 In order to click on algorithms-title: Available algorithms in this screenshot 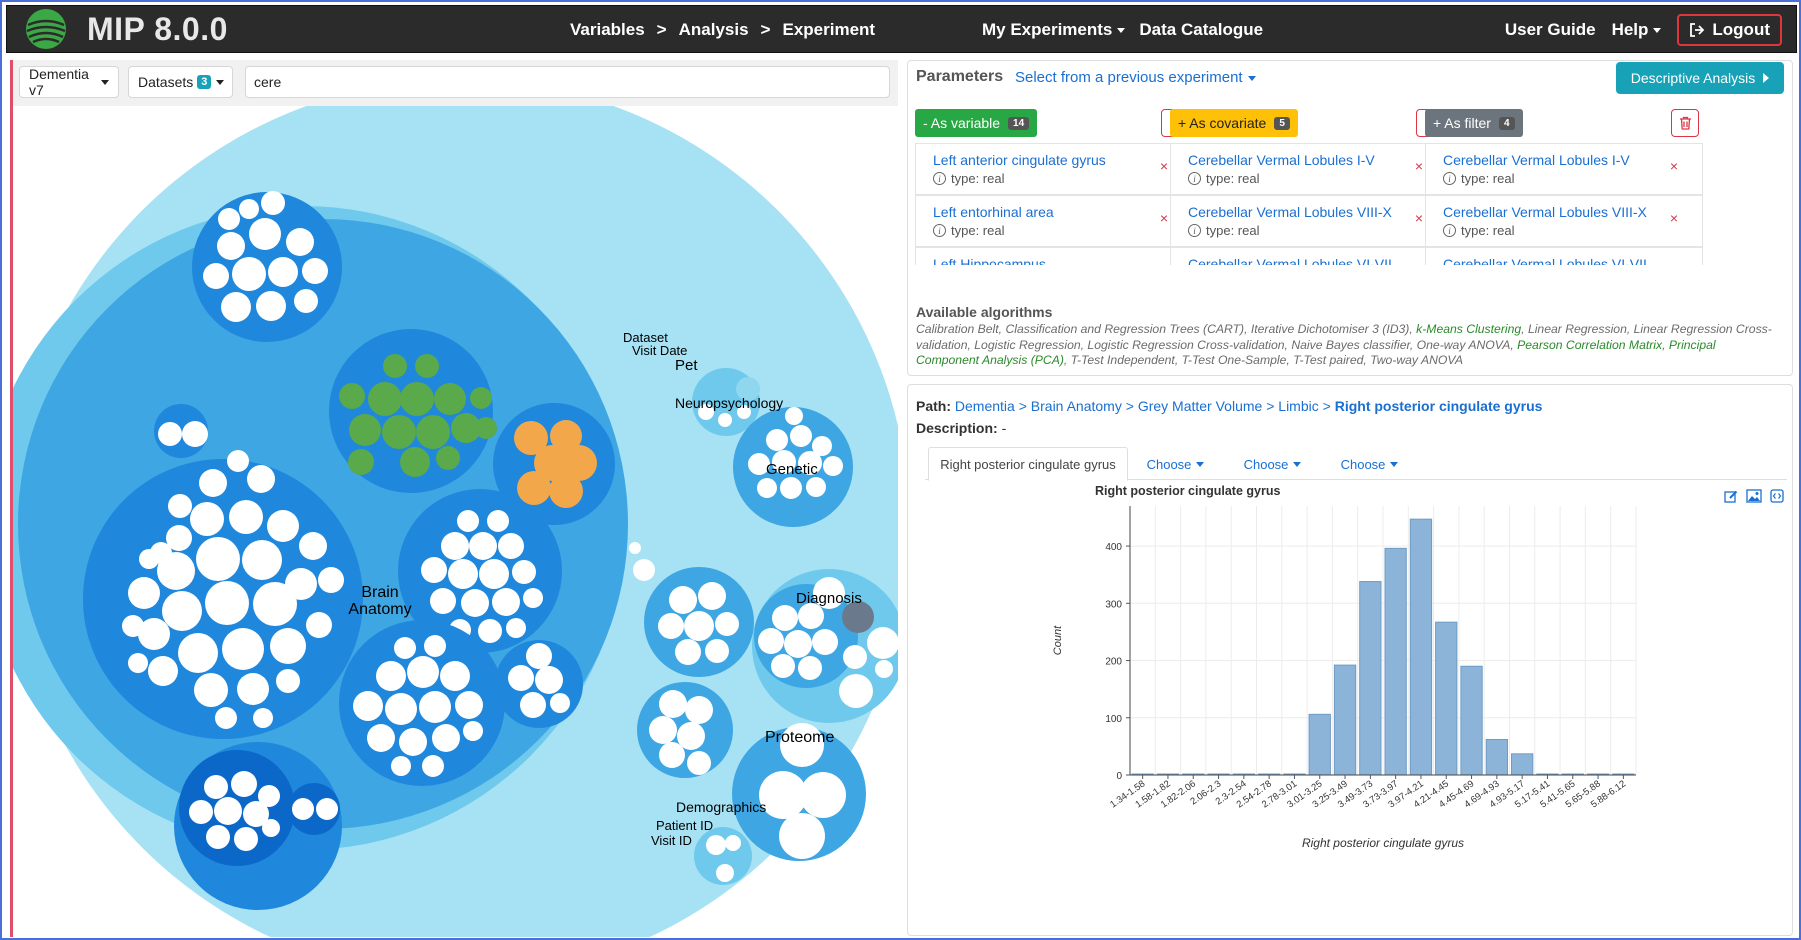, I will do `click(984, 312)`.